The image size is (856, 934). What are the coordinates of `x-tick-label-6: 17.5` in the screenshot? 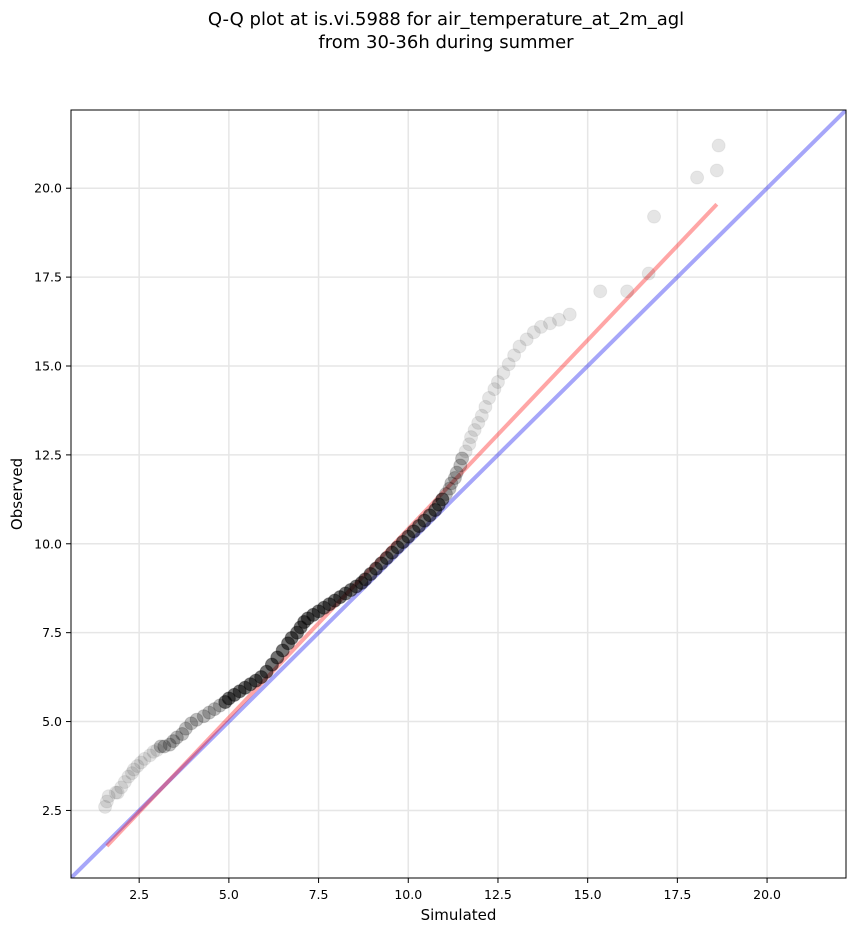 It's located at (677, 894).